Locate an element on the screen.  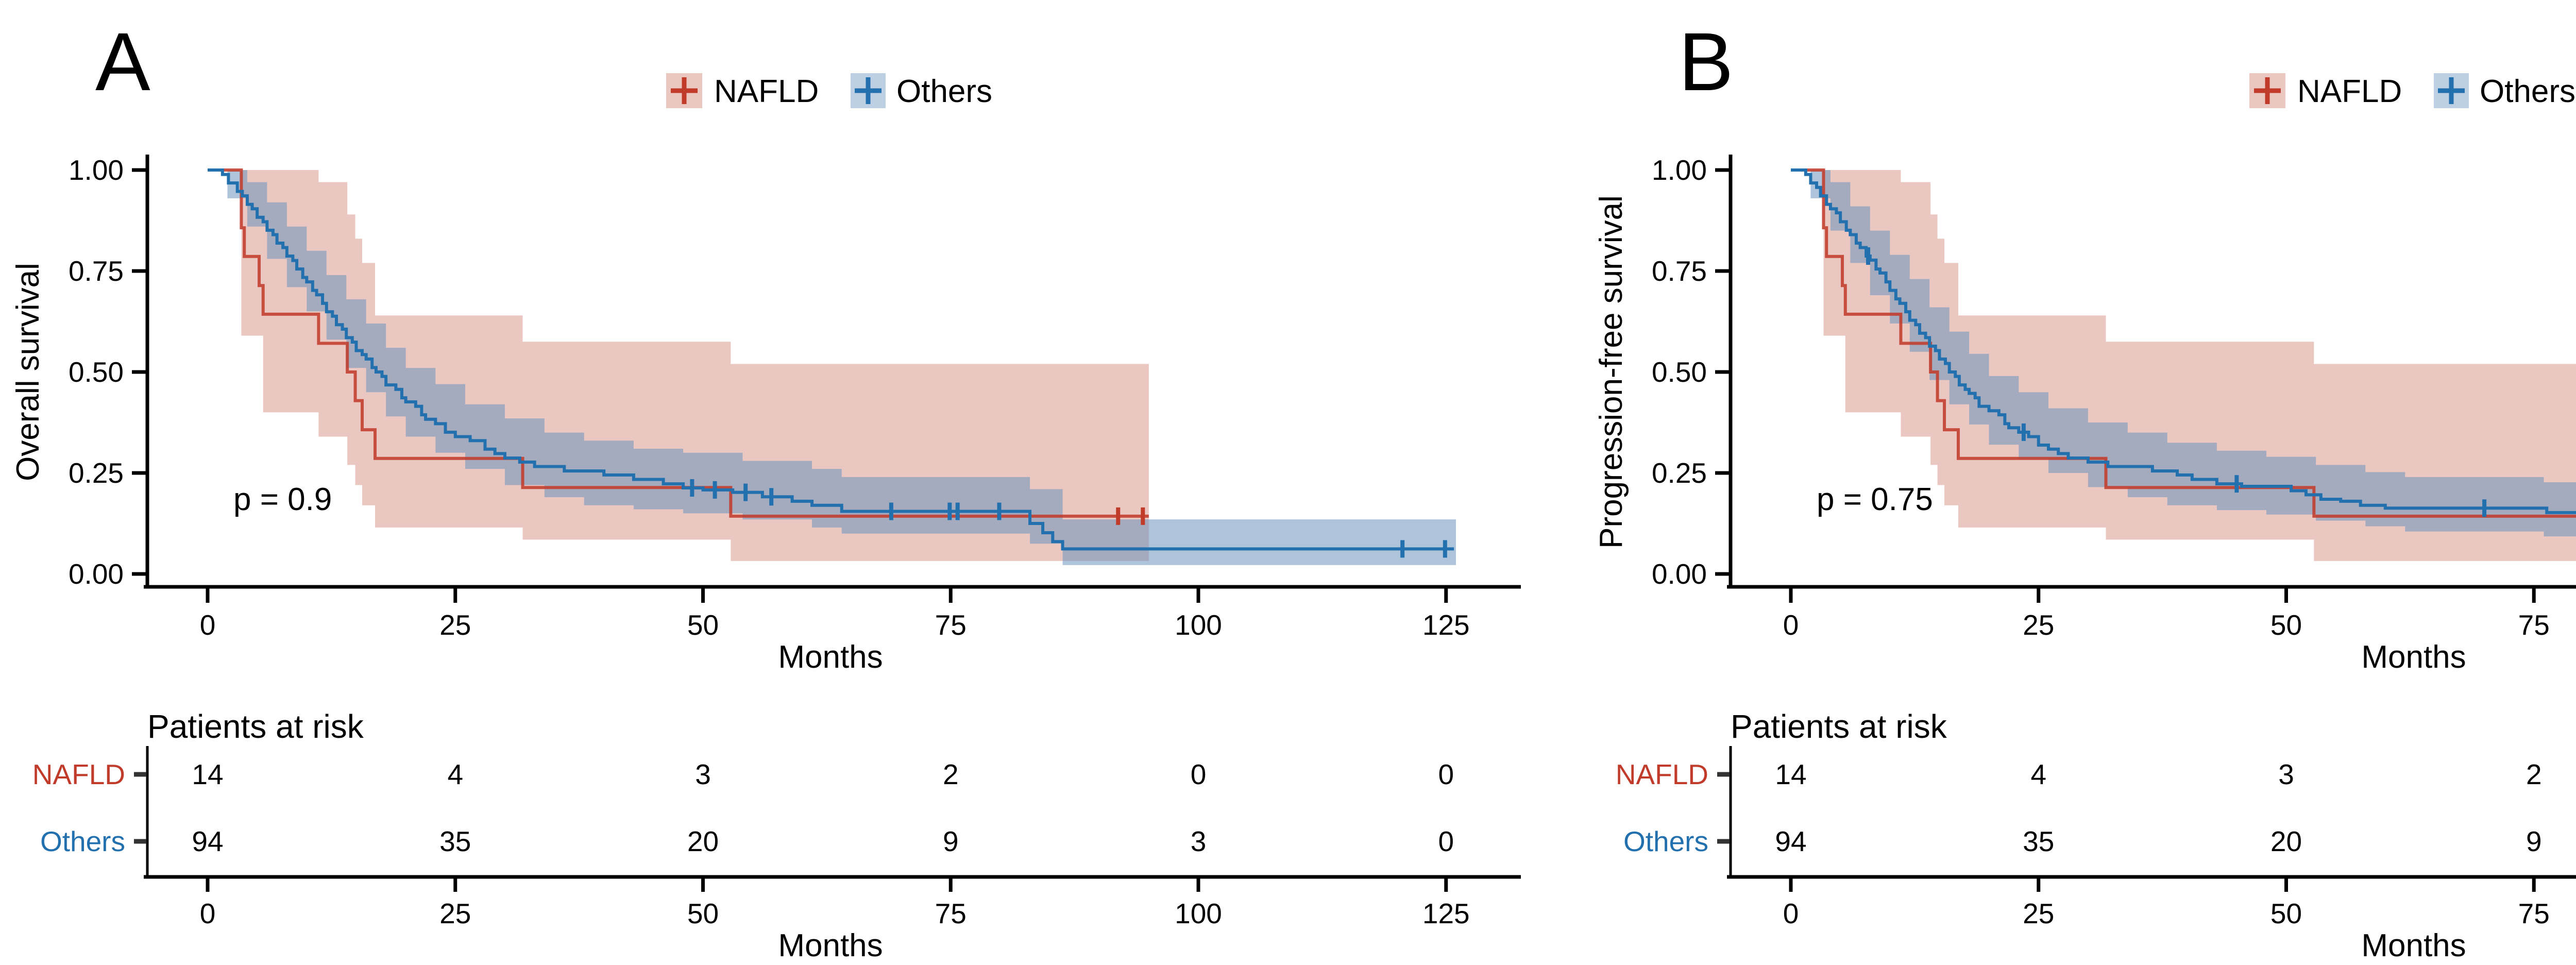
y-axis-title: Overall survival is located at coordinates (28, 372).